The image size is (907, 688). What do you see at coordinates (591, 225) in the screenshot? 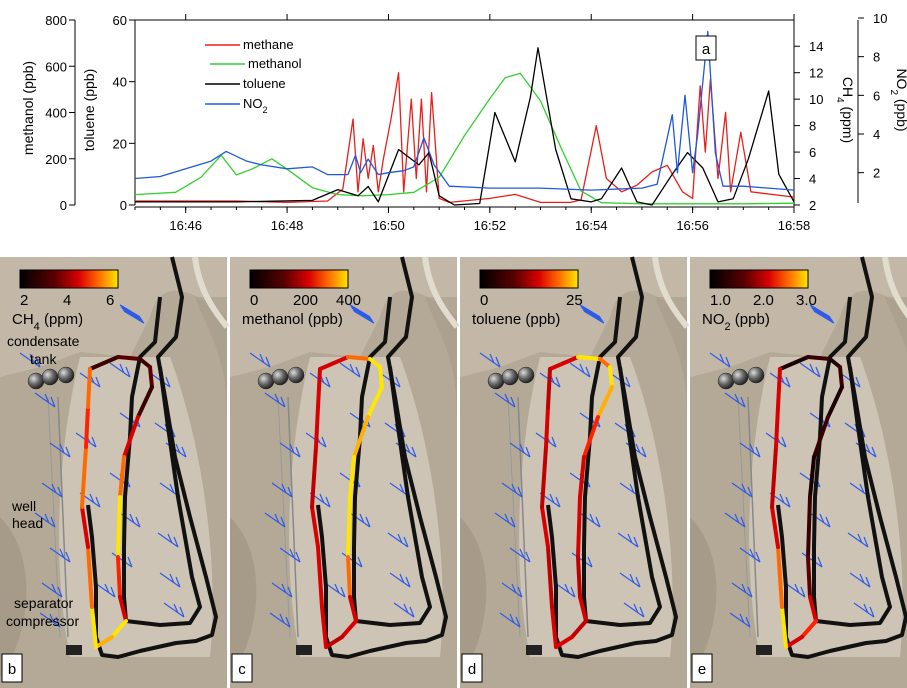
I see `x-tick-label: 16:54` at bounding box center [591, 225].